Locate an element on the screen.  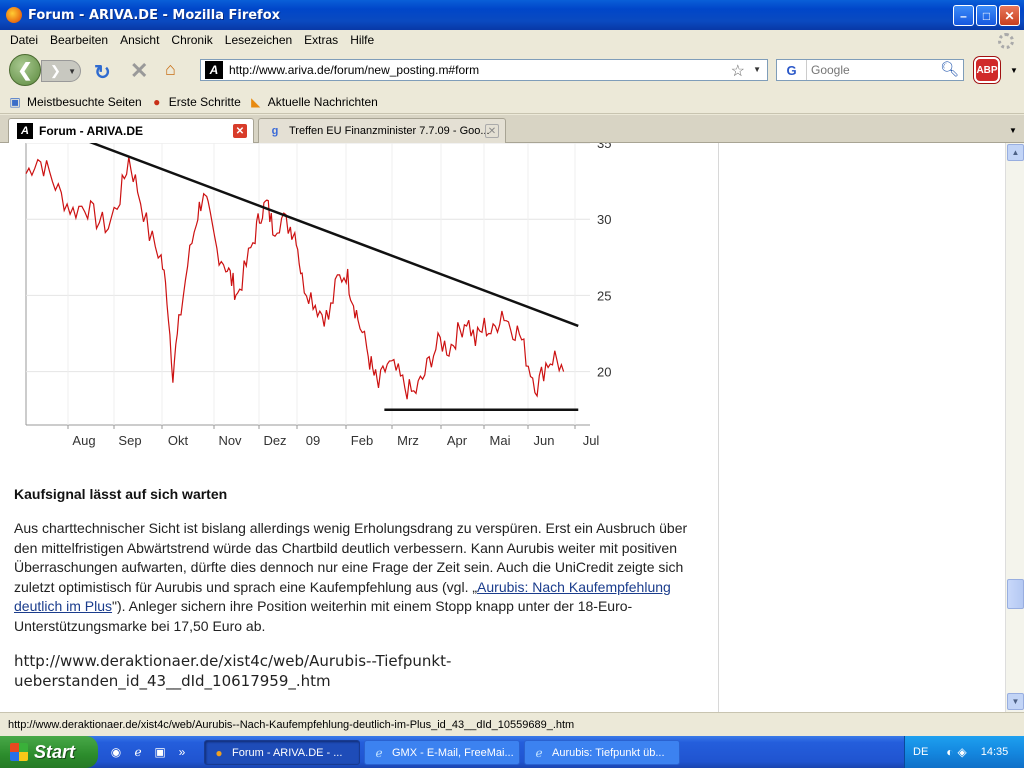
google-engine-icon: G is located at coordinates (792, 70).